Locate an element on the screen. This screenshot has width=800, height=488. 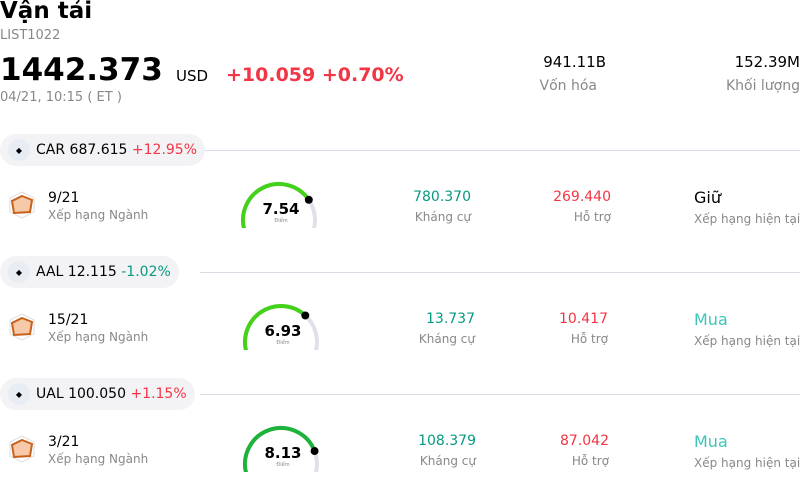
support-value: 87.042 is located at coordinates (584, 441).